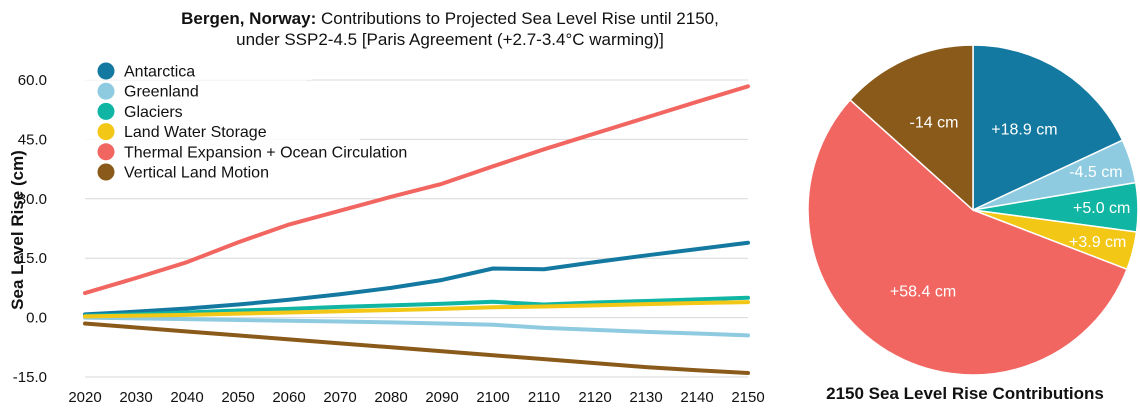  Describe the element at coordinates (416, 278) in the screenshot. I see `series-line-antarctica` at that location.